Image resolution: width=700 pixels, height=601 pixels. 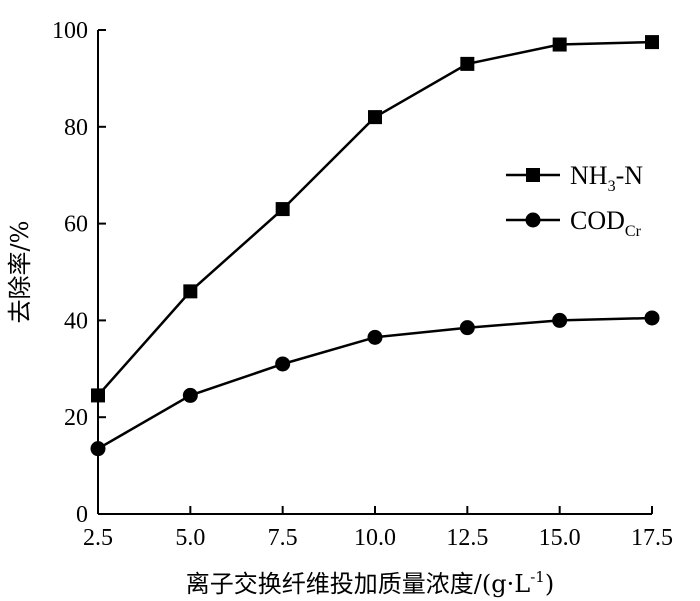 What do you see at coordinates (612, 186) in the screenshot?
I see `legend-label-sub: 3` at bounding box center [612, 186].